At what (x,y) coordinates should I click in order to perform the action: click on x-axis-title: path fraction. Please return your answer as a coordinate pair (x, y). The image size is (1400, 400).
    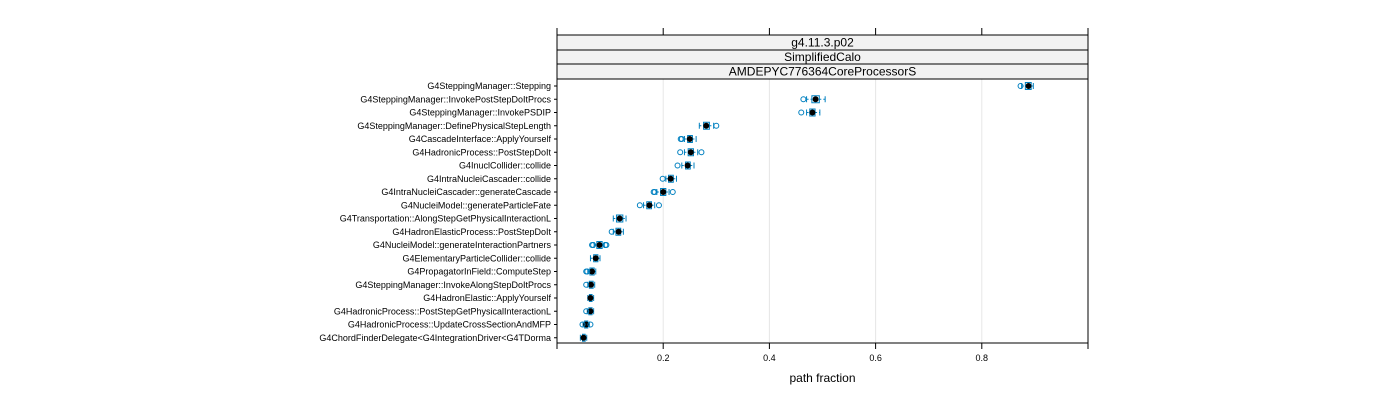
    Looking at the image, I should click on (822, 378).